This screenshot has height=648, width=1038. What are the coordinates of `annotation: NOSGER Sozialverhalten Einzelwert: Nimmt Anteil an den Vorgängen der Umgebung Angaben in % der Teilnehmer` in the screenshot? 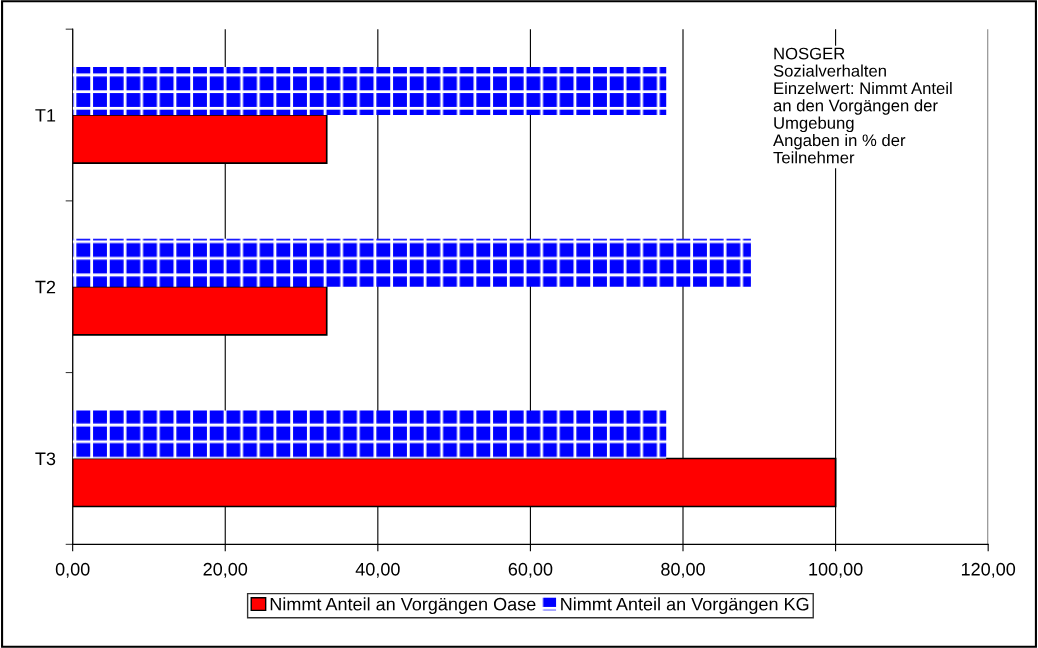 It's located at (862, 105).